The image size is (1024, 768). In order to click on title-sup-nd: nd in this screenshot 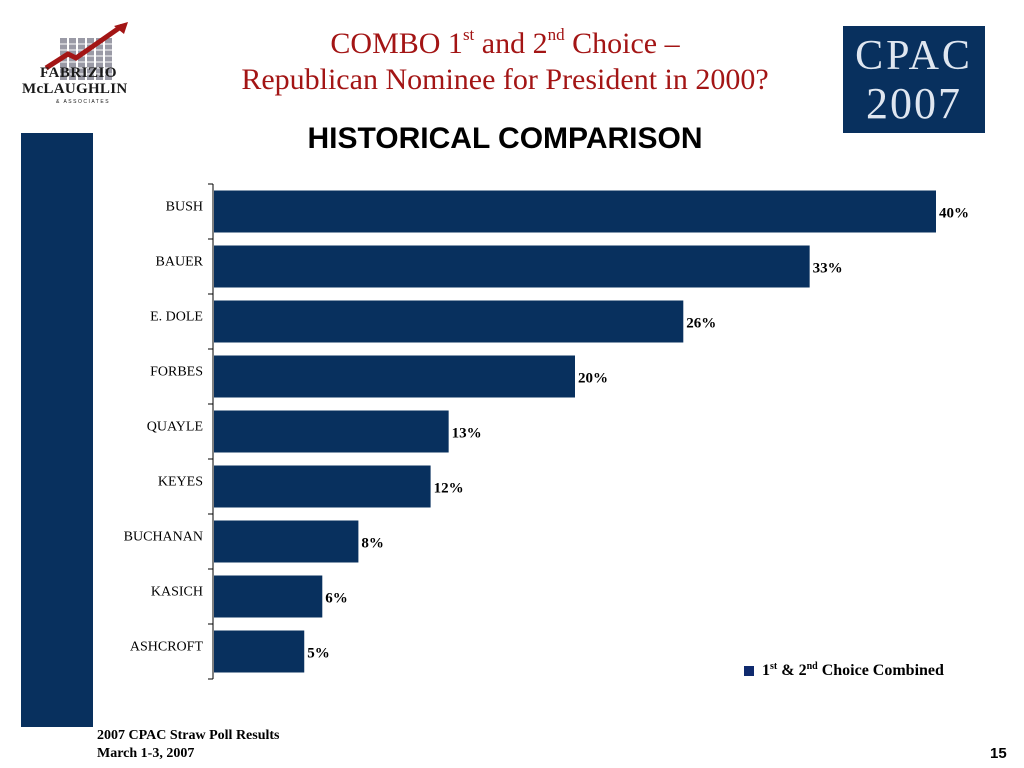, I will do `click(556, 34)`.